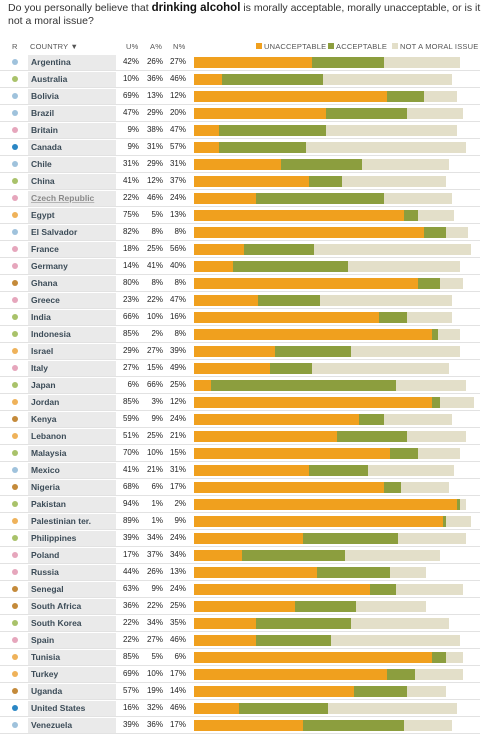  Describe the element at coordinates (245, 283) in the screenshot. I see `table-row: Ghana 80% 8% 8%` at that location.